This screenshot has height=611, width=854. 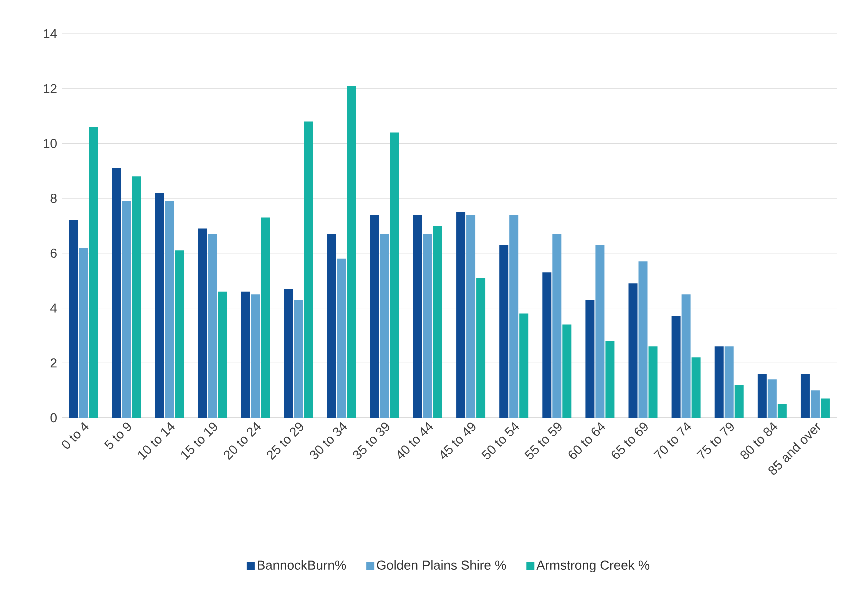 What do you see at coordinates (501, 441) in the screenshot?
I see `x-tick-label: 50 to 54` at bounding box center [501, 441].